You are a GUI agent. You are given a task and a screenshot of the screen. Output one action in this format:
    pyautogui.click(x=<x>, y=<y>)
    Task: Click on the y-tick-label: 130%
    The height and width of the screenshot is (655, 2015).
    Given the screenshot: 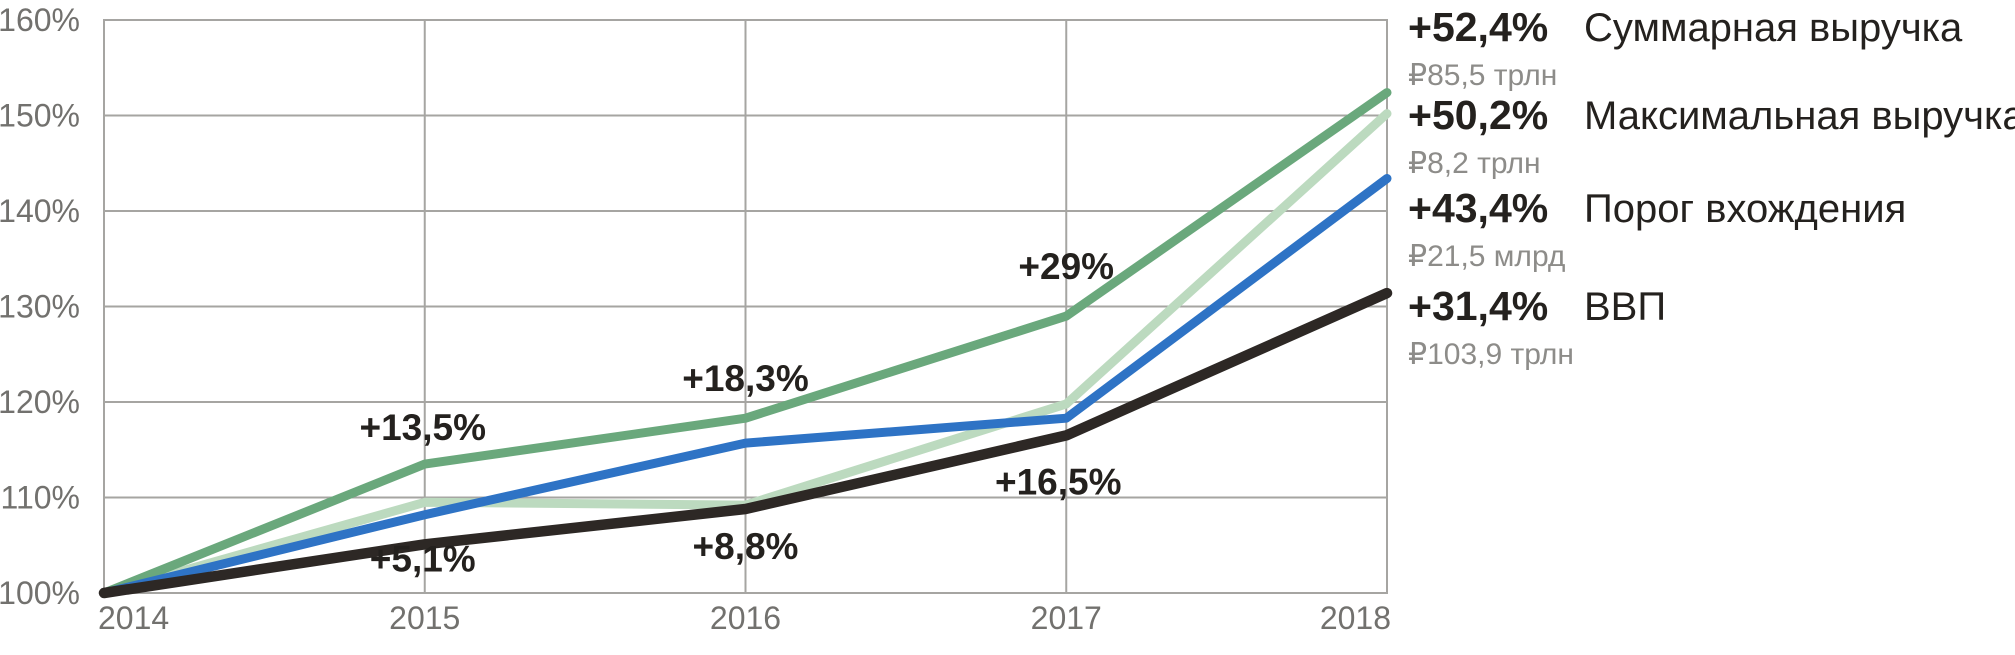 What is the action you would take?
    pyautogui.click(x=40, y=307)
    